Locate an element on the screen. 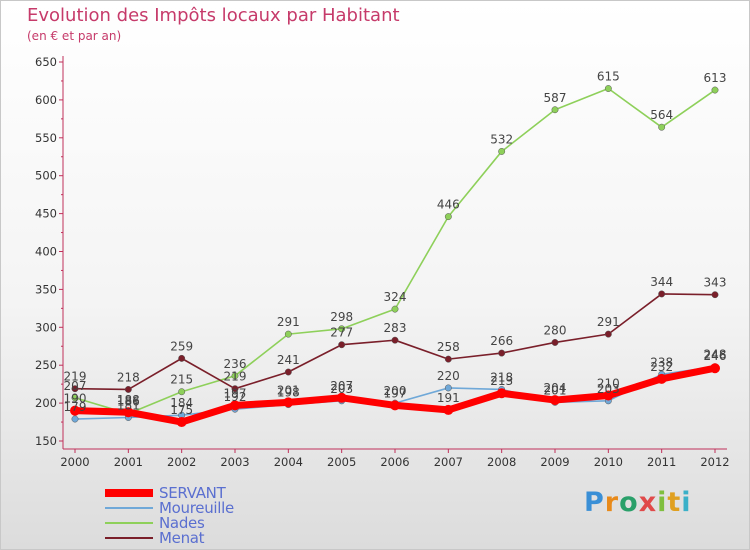 The width and height of the screenshot is (750, 550). data-label-nades: 298 is located at coordinates (341, 317).